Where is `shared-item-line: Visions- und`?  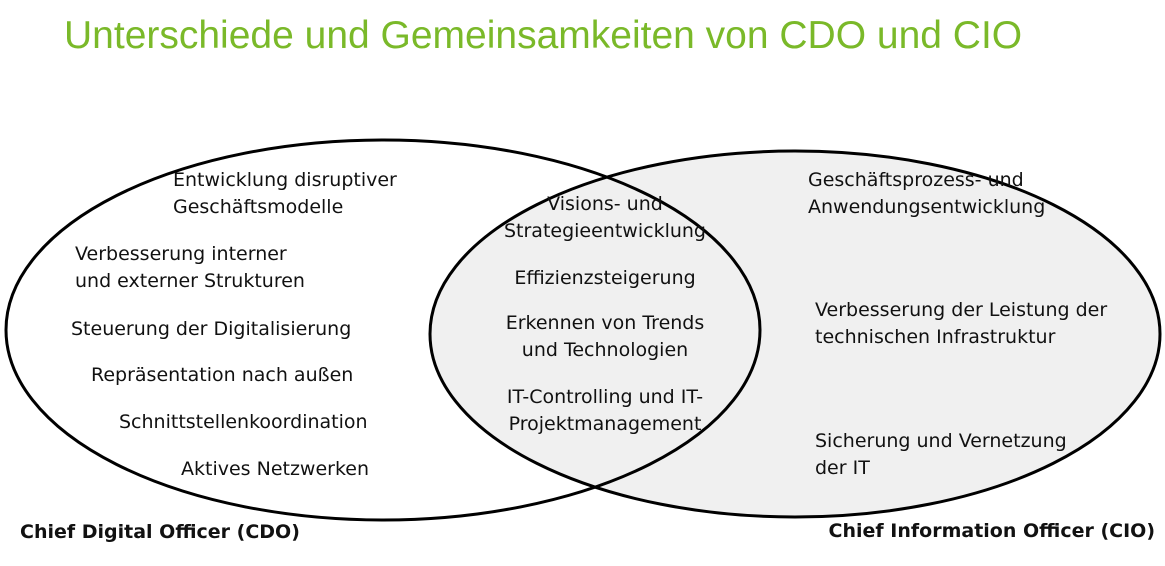 shared-item-line: Visions- und is located at coordinates (605, 204).